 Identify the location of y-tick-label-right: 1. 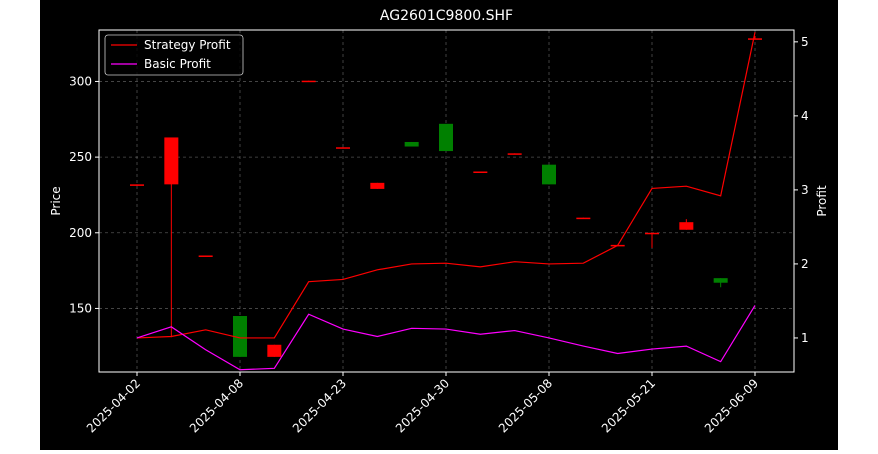
(805, 338).